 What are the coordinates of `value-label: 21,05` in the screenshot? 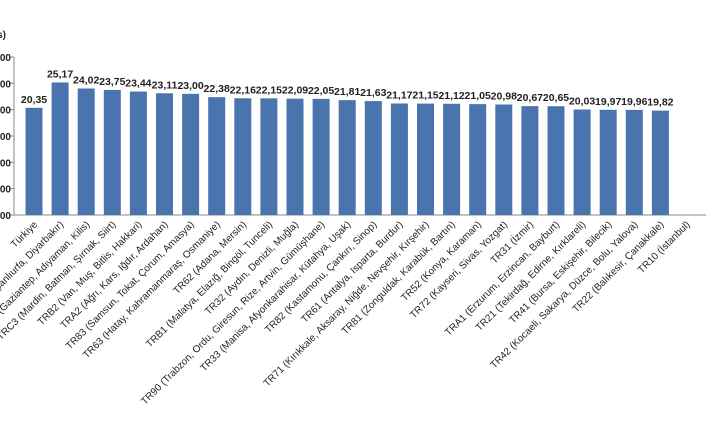 It's located at (478, 96).